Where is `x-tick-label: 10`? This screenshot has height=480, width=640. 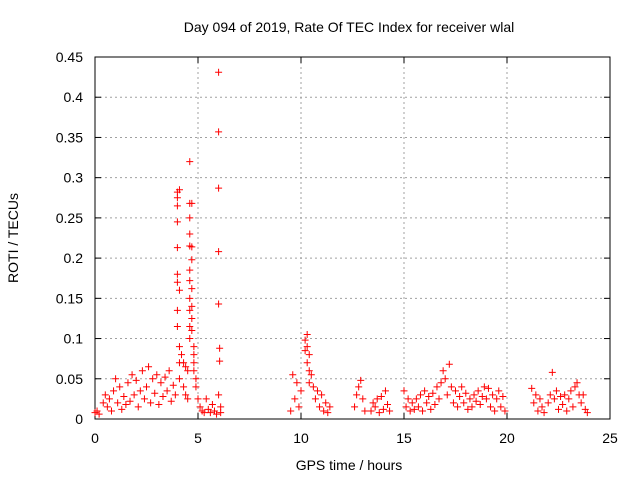 x-tick-label: 10 is located at coordinates (301, 438).